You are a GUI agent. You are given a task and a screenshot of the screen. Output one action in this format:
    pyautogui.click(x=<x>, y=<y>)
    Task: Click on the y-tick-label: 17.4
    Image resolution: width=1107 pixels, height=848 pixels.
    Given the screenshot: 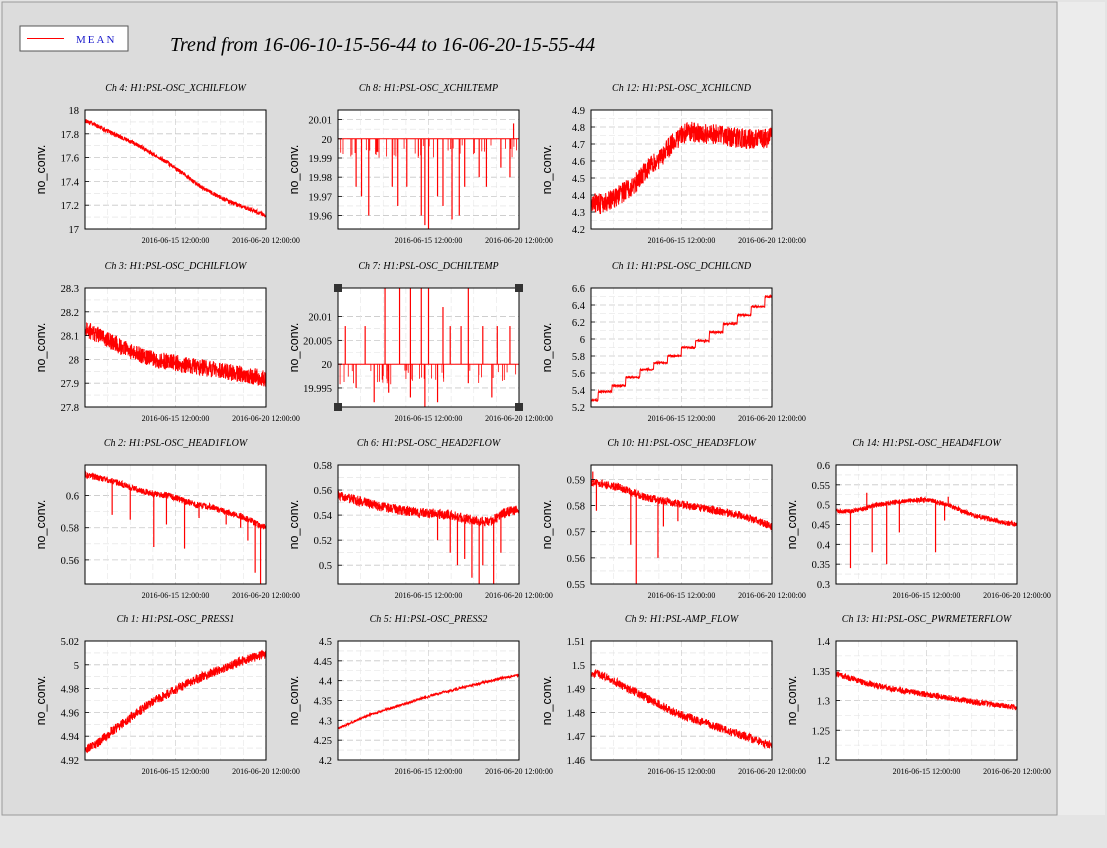 What is the action you would take?
    pyautogui.click(x=70, y=182)
    